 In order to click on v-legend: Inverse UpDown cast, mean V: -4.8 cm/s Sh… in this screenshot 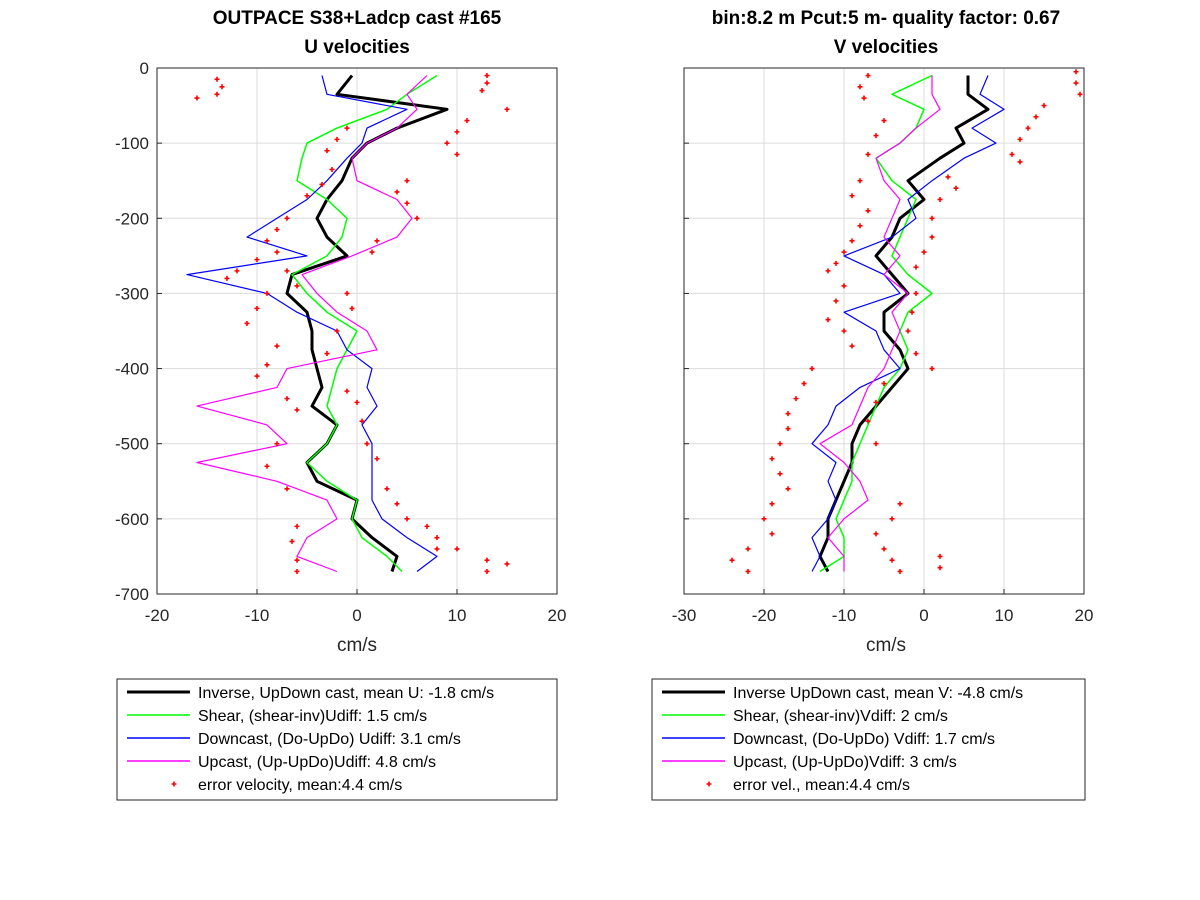, I will do `click(868, 739)`.